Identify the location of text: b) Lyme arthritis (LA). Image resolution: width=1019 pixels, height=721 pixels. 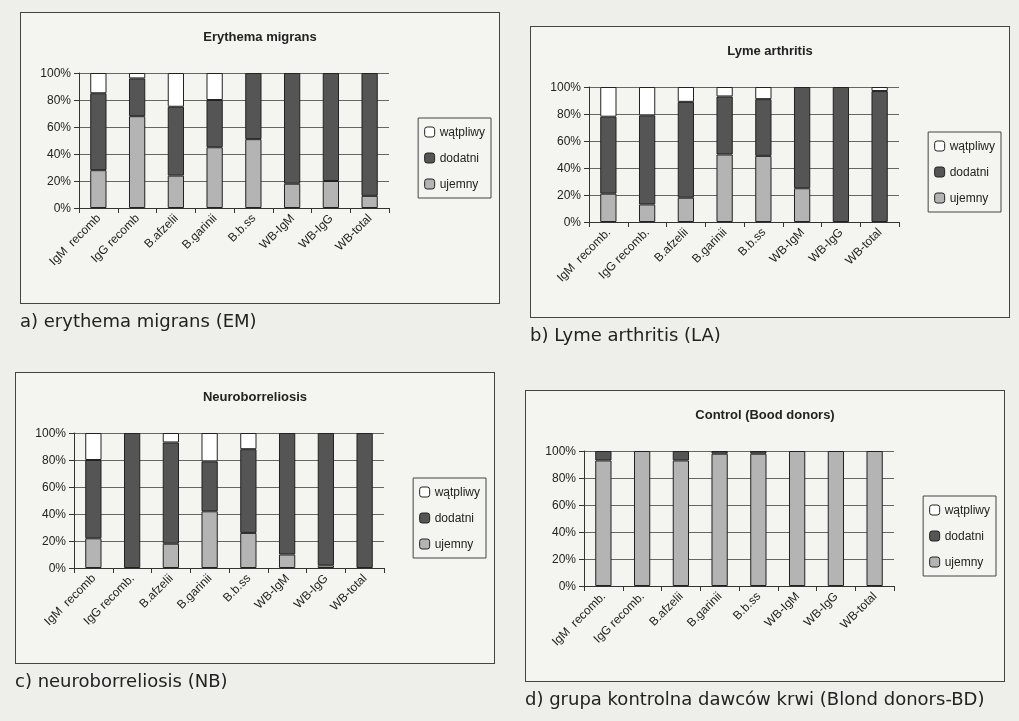
(626, 334).